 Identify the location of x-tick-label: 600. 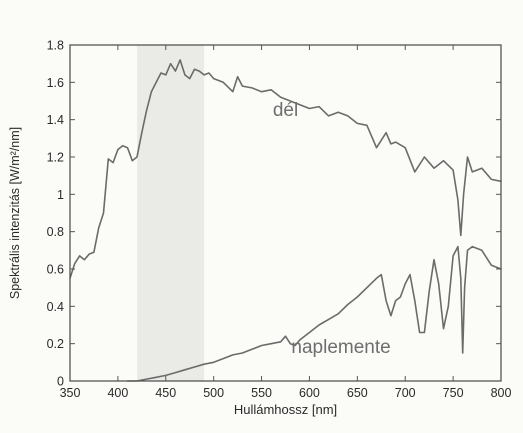
(309, 393).